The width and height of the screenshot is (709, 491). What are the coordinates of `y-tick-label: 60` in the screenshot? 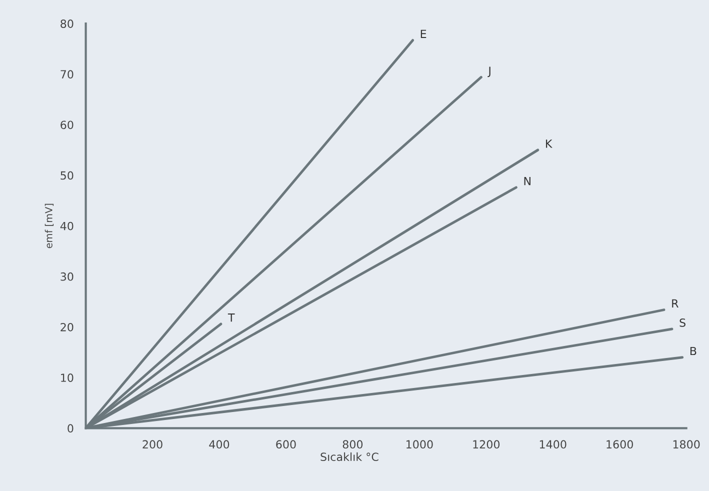 It's located at (67, 125).